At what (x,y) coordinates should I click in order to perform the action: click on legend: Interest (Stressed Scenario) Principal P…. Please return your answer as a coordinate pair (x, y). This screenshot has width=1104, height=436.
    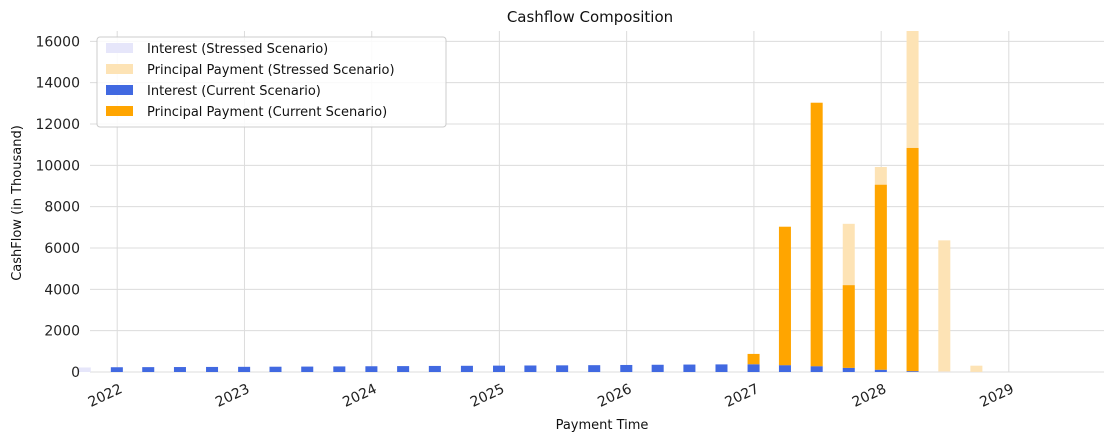
    Looking at the image, I should click on (271, 82).